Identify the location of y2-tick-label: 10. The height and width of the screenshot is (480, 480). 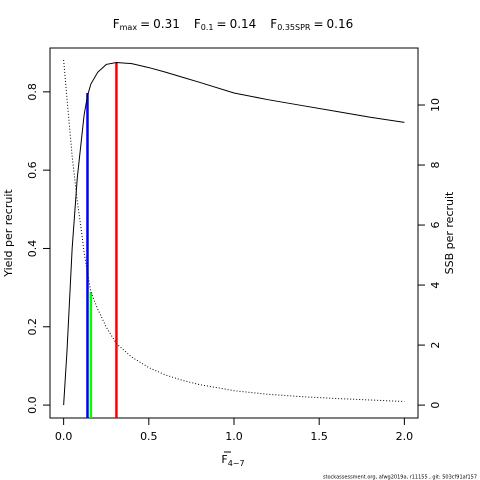
(435, 105).